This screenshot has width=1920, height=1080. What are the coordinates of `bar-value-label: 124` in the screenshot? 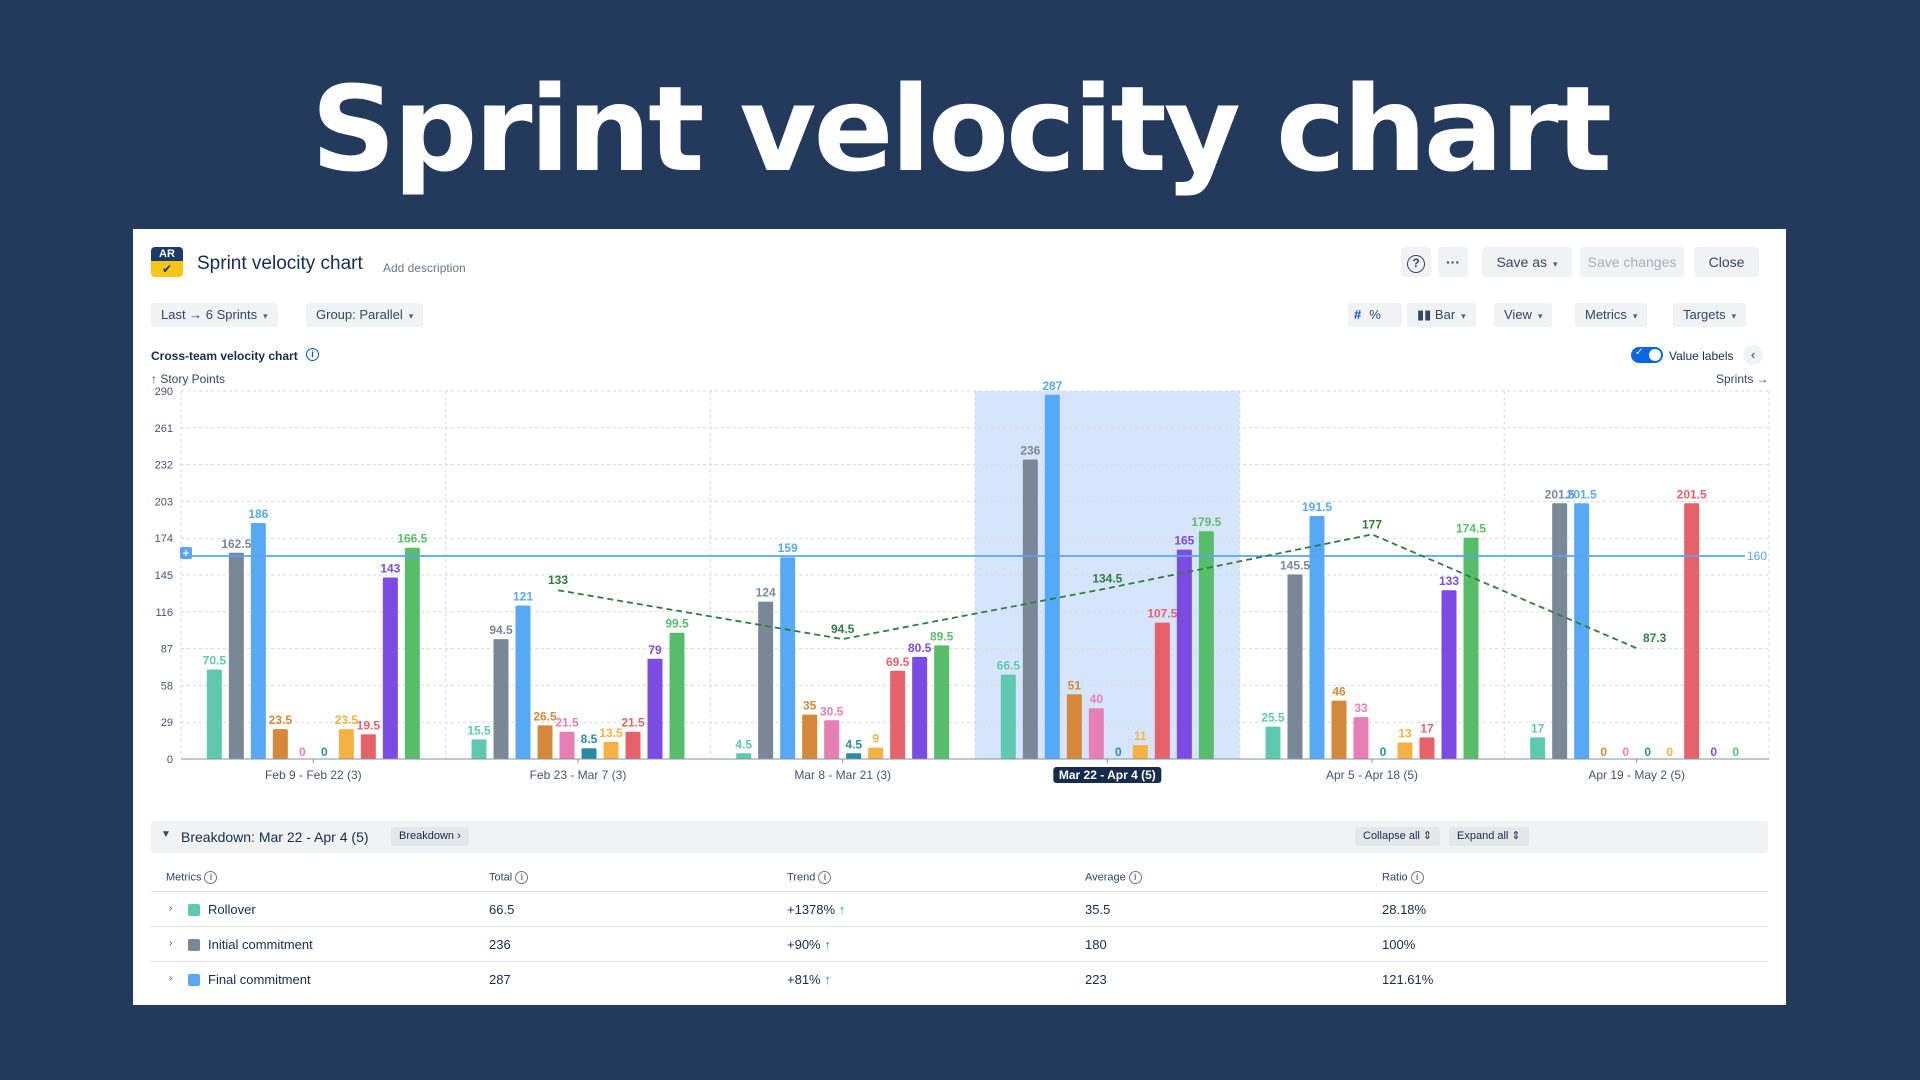 It's located at (766, 593).